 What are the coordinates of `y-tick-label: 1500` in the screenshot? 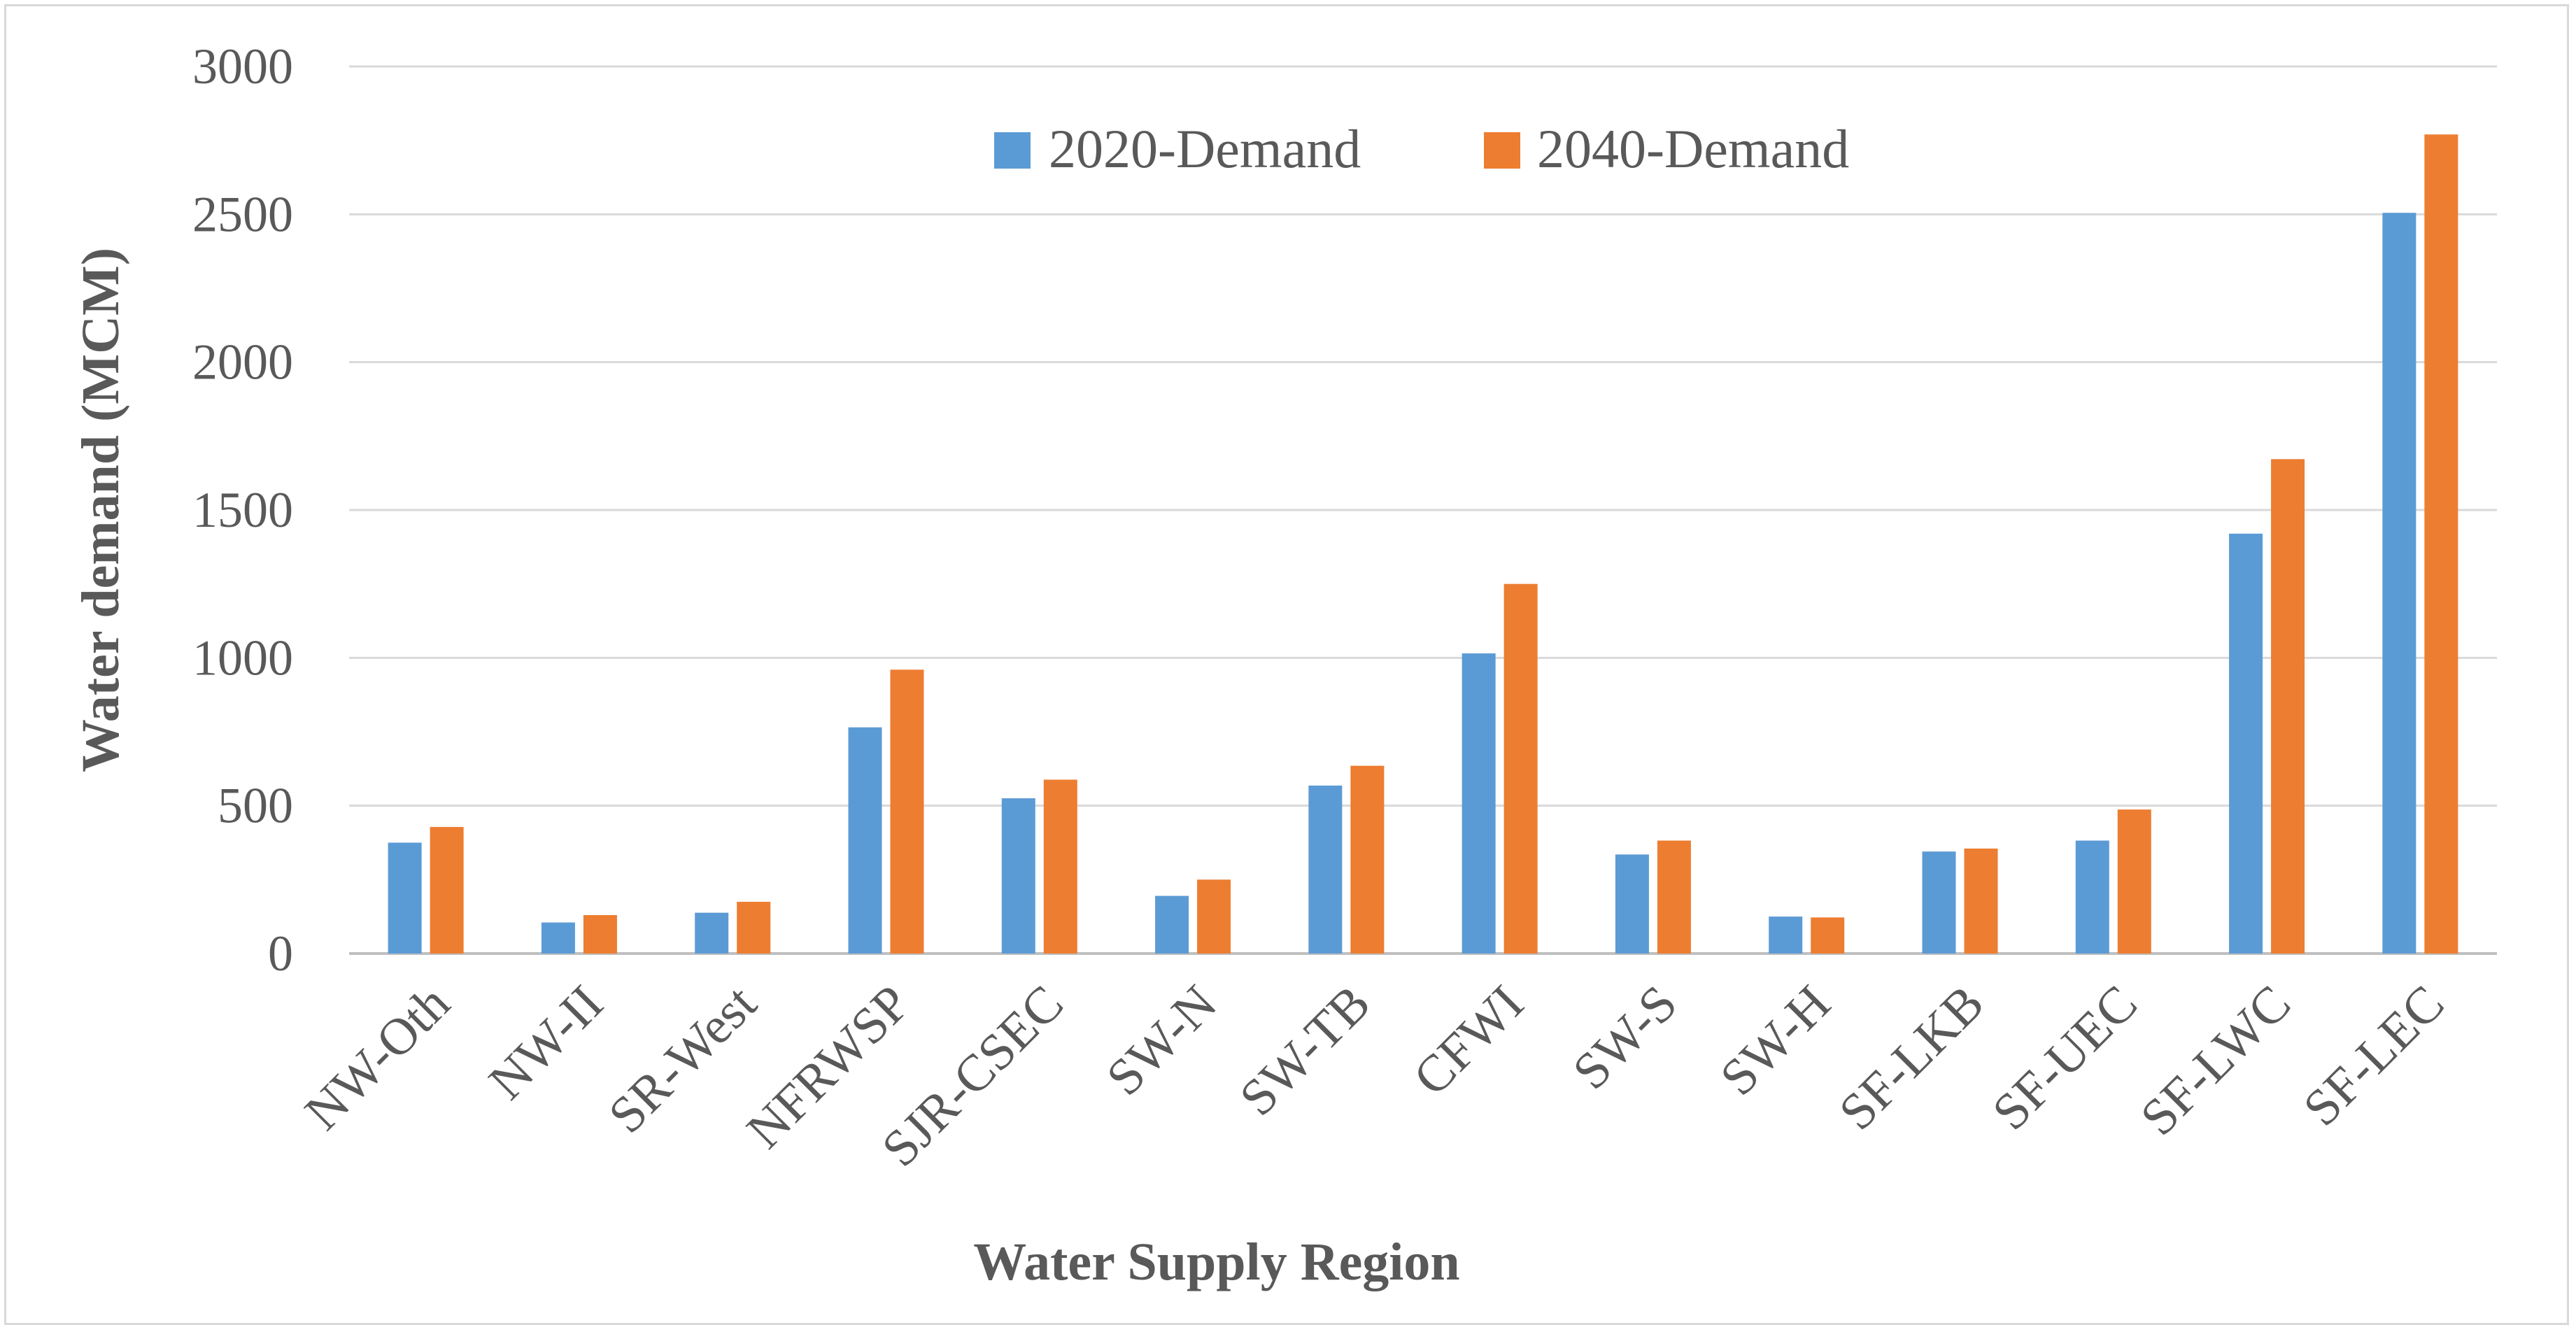 It's located at (242, 510).